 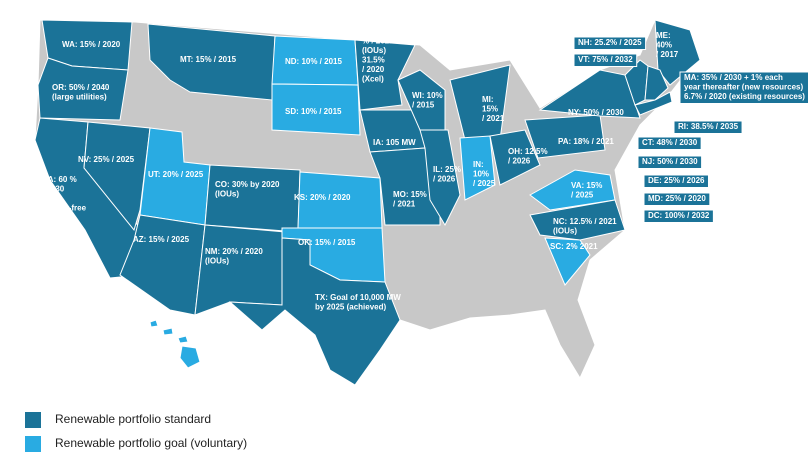 What do you see at coordinates (664, 45) in the screenshot?
I see `state-label: 40%` at bounding box center [664, 45].